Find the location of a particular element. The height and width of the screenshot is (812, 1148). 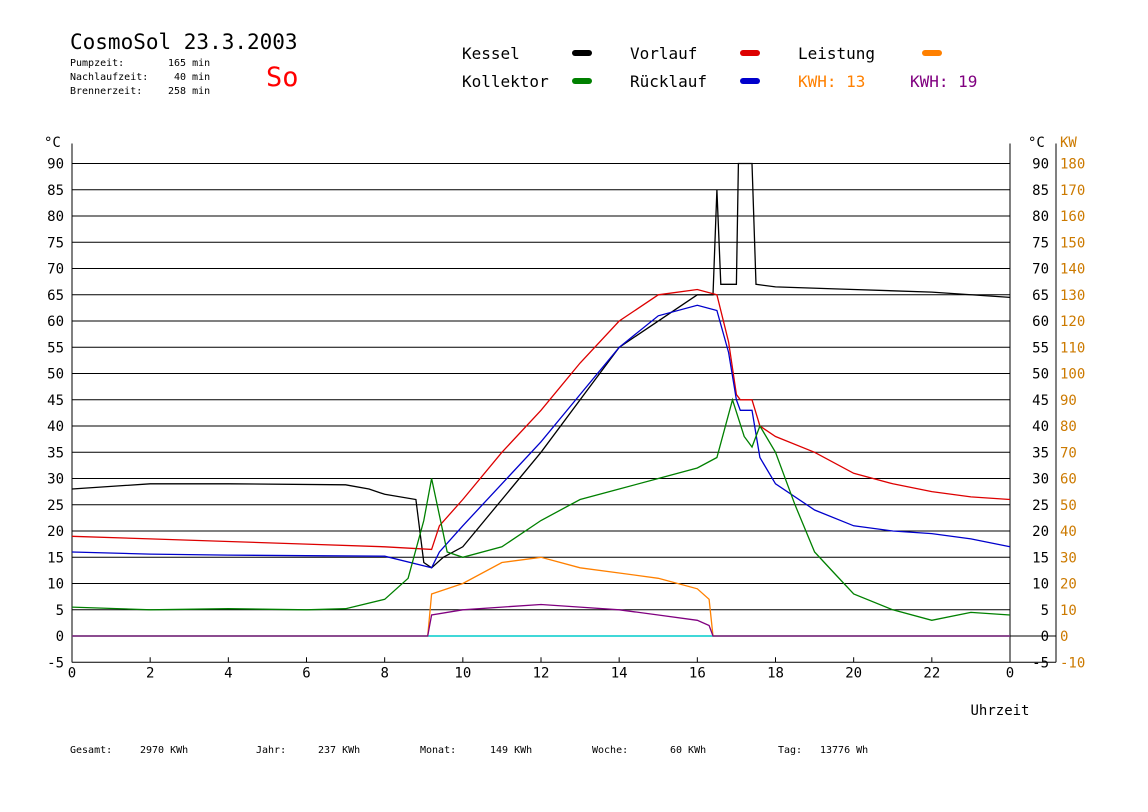

y-tick-right-15: 15 is located at coordinates (1040, 558).